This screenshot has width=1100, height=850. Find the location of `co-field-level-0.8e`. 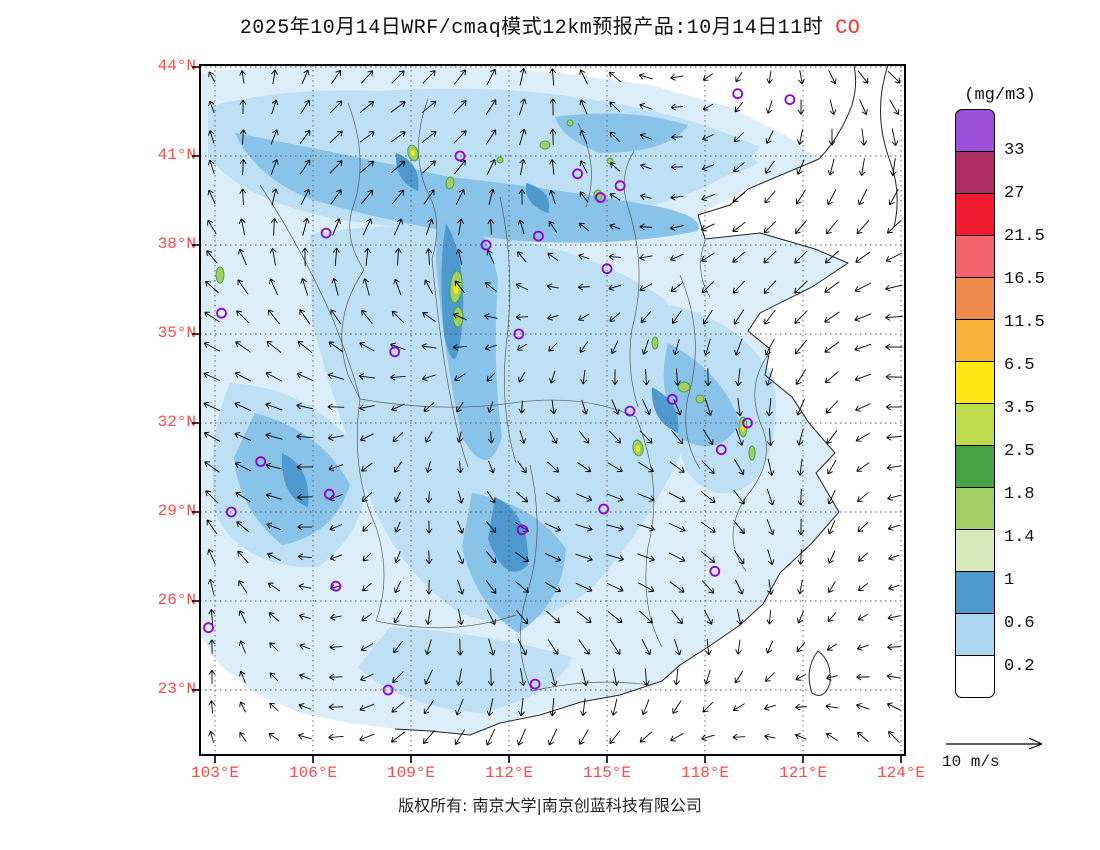

co-field-level-0.8e is located at coordinates (407, 172).